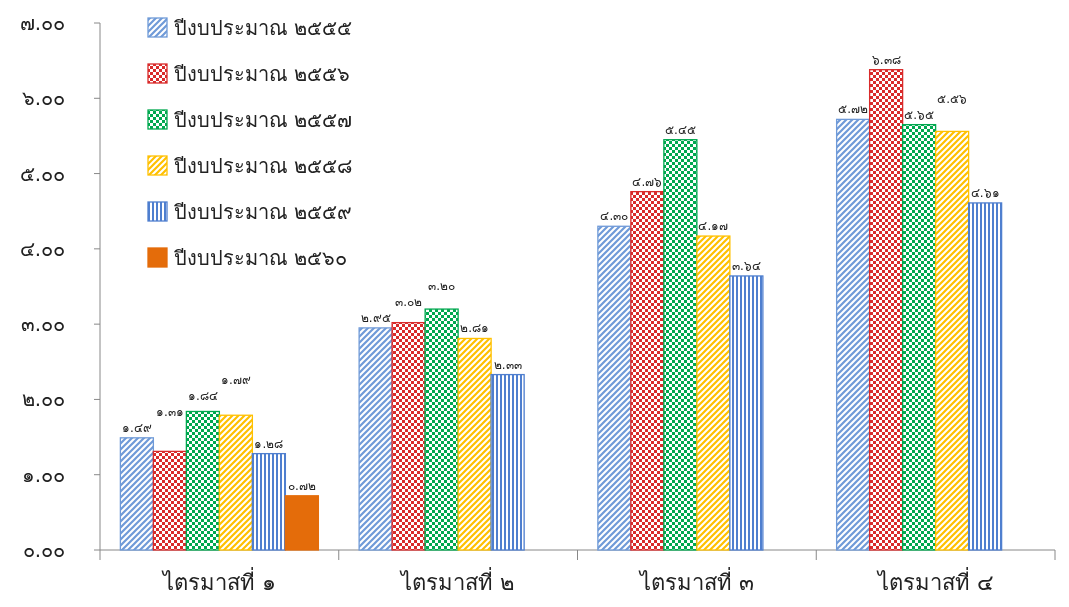 The height and width of the screenshot is (607, 1069). What do you see at coordinates (43, 98) in the screenshot?
I see `y-tick-label: ๖.๐๐` at bounding box center [43, 98].